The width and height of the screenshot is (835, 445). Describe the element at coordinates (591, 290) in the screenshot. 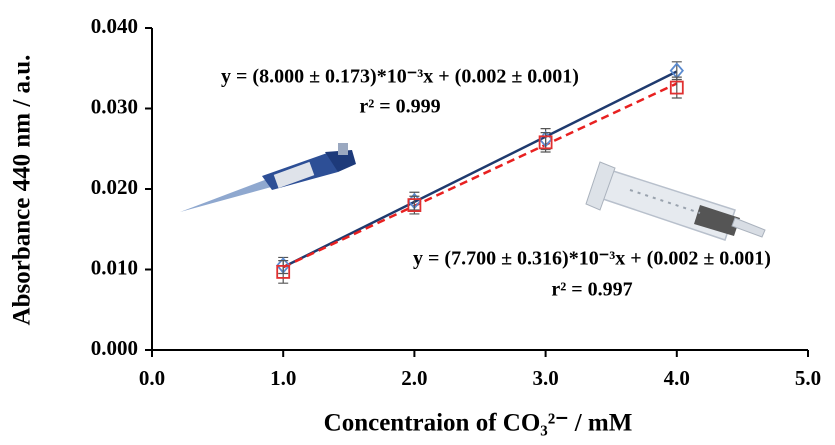

I see `r-squared: r² = 0.997` at that location.